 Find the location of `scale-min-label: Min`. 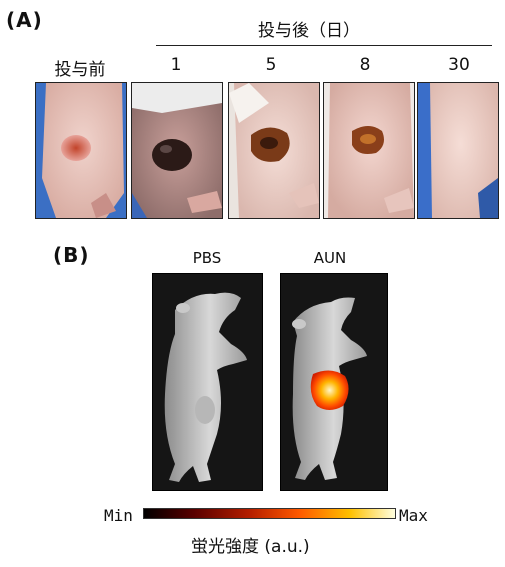

scale-min-label: Min is located at coordinates (118, 515).